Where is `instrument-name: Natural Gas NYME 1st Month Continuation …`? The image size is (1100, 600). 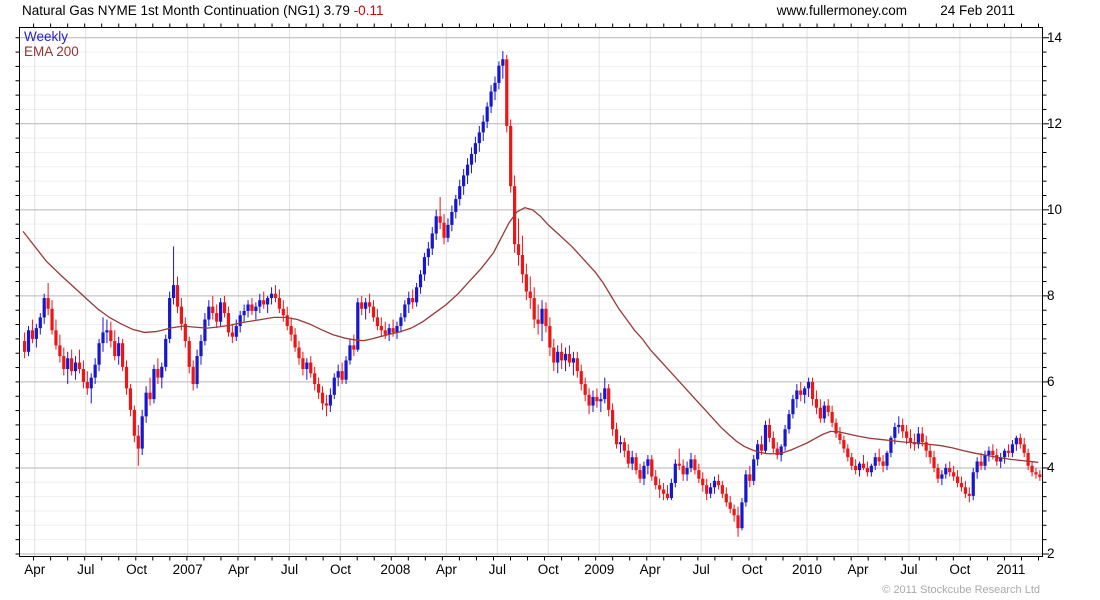 instrument-name: Natural Gas NYME 1st Month Continuation … is located at coordinates (171, 10).